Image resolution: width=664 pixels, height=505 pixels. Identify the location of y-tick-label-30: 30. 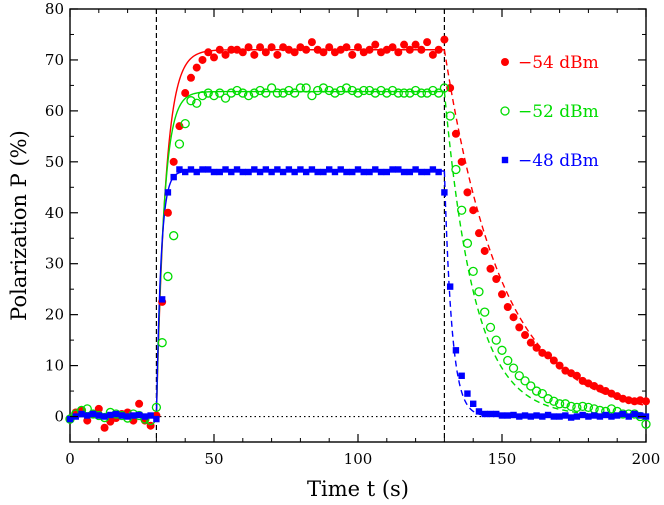
(54, 264).